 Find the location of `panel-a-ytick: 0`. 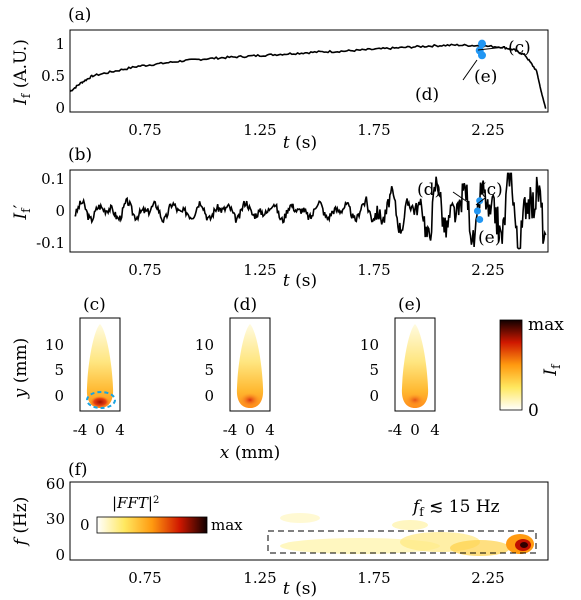

panel-a-ytick: 0 is located at coordinates (60, 108).